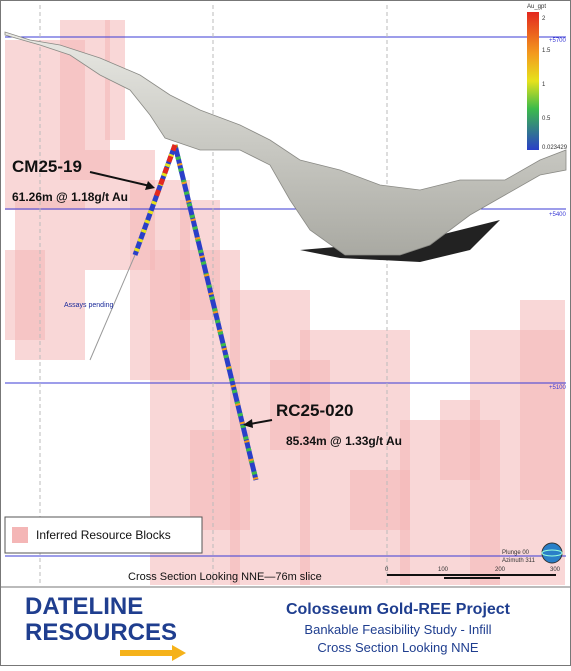 Image resolution: width=571 pixels, height=671 pixels. I want to click on logo-line: DATELINE, so click(84, 606).